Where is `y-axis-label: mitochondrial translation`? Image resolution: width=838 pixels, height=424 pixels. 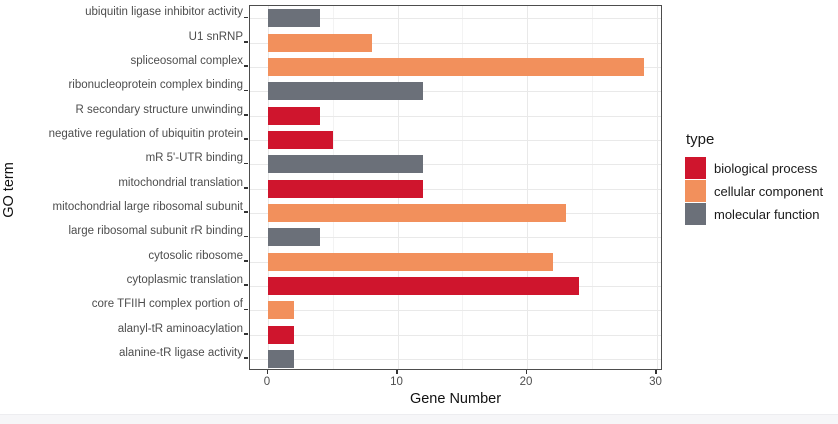 y-axis-label: mitochondrial translation is located at coordinates (180, 182).